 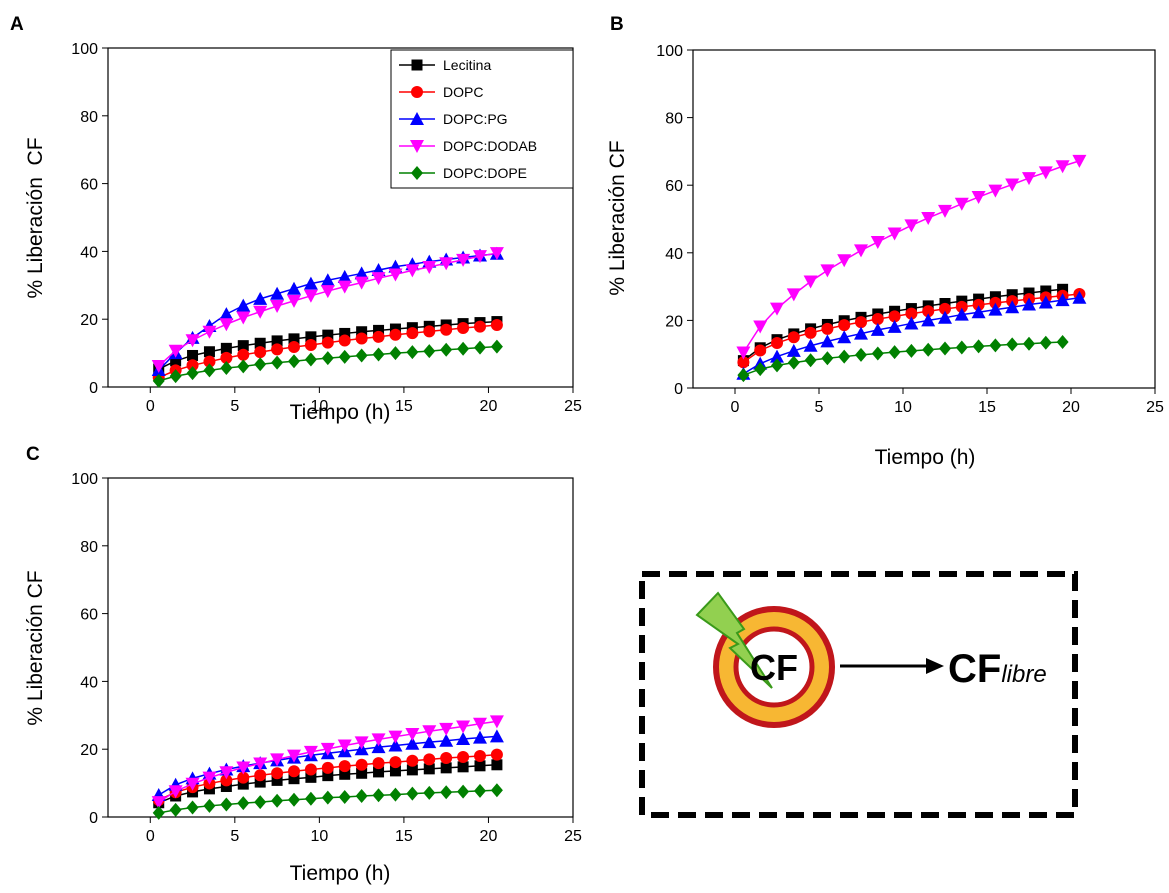 What do you see at coordinates (819, 407) in the screenshot?
I see `x-tick-label: 5` at bounding box center [819, 407].